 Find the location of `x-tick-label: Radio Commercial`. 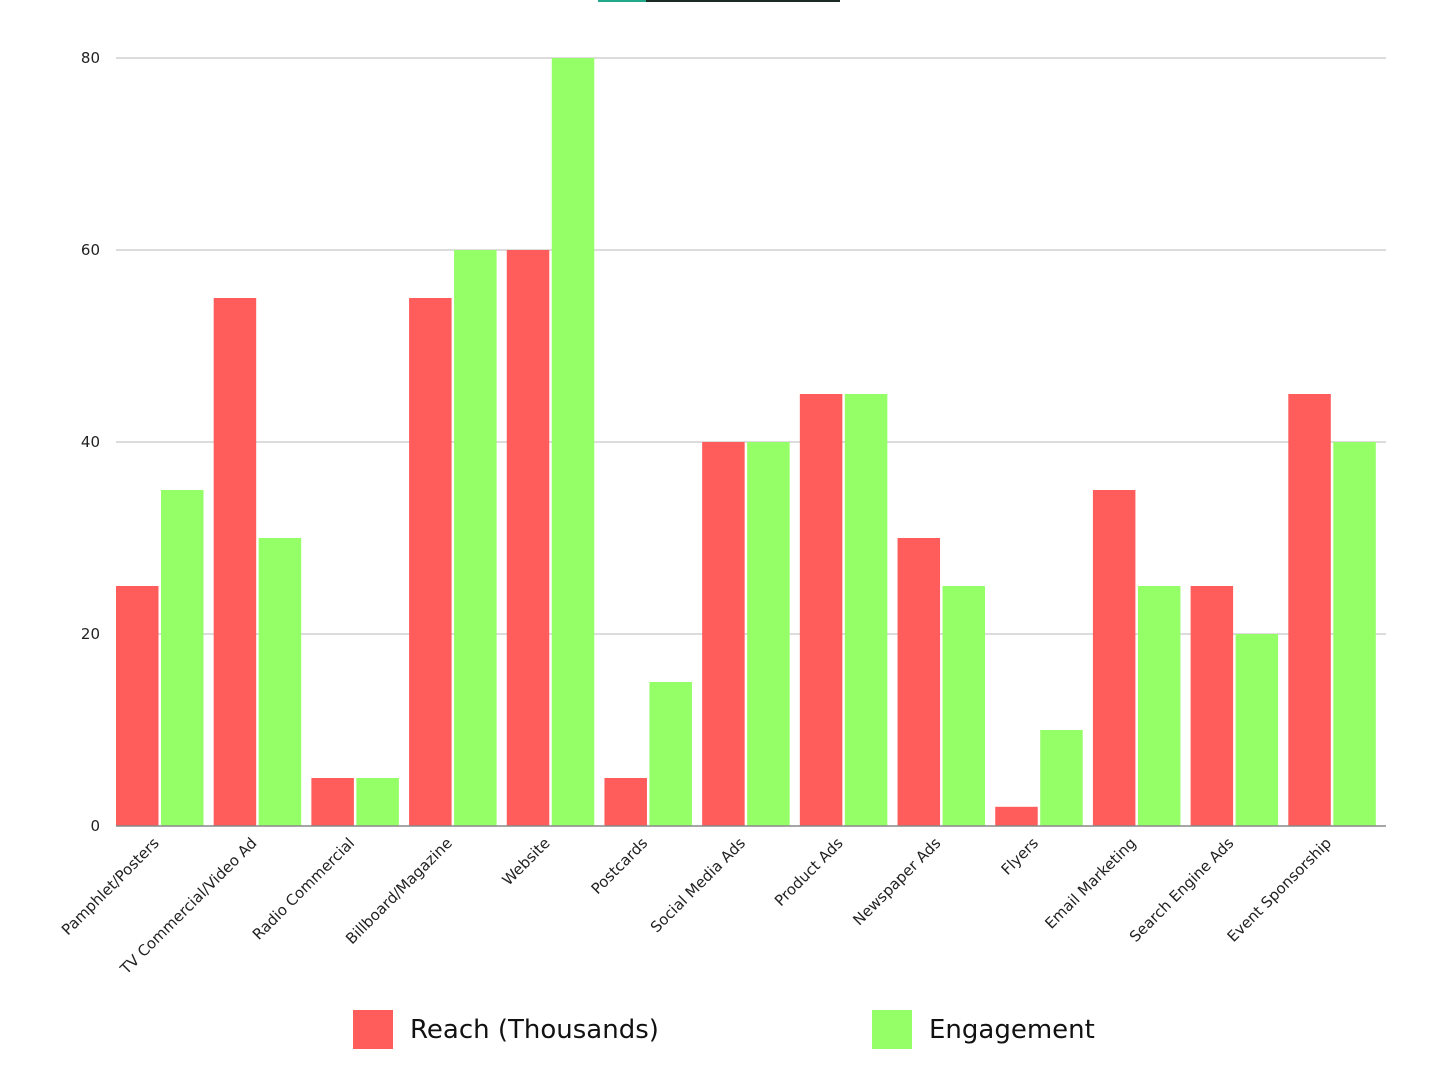

x-tick-label: Radio Commercial is located at coordinates (303, 888).